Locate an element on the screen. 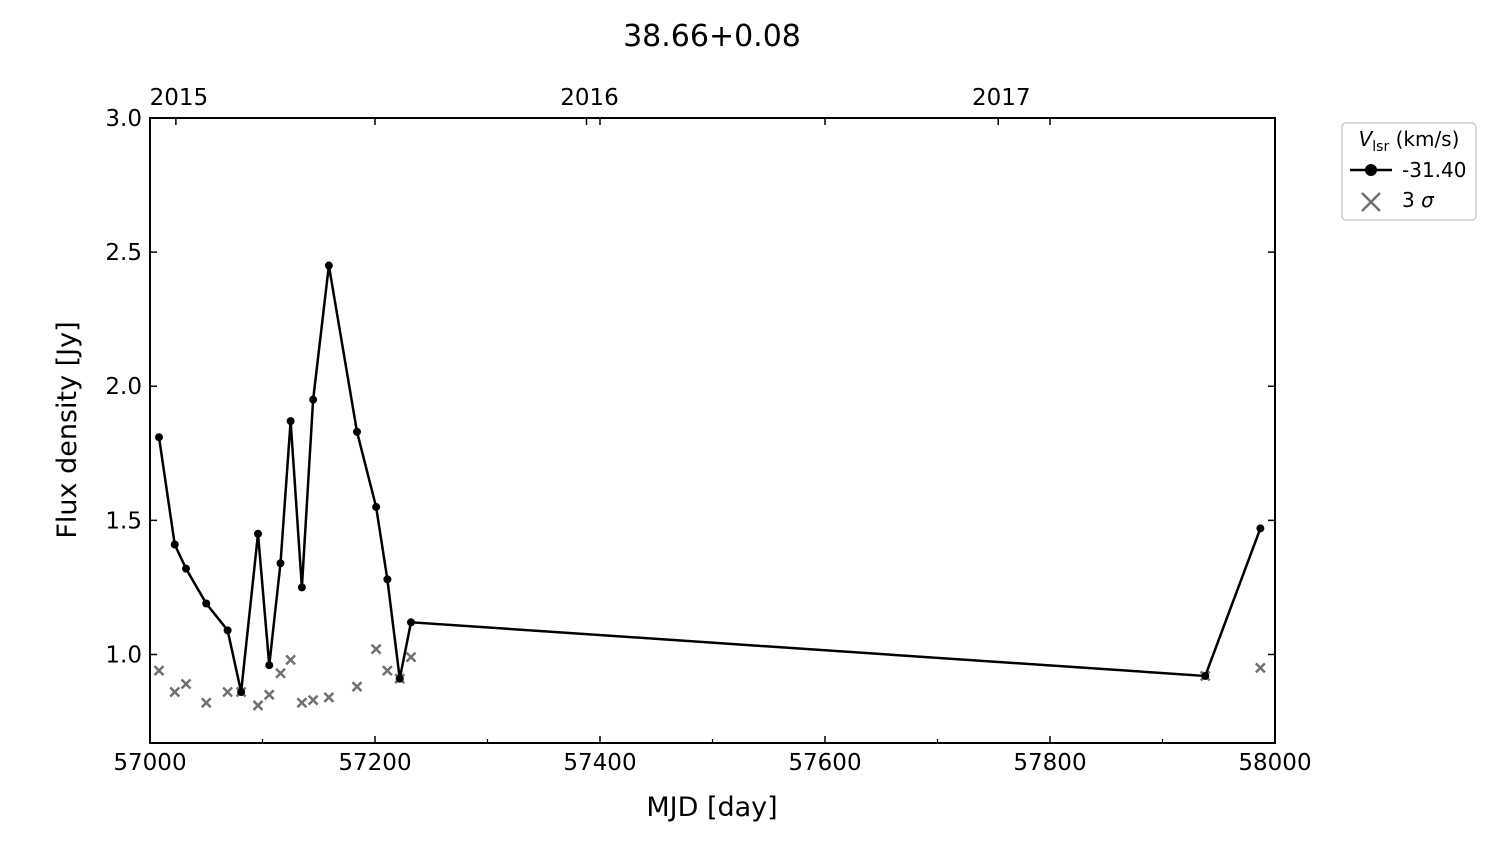  x-tick-label: 58000 is located at coordinates (1274, 763).